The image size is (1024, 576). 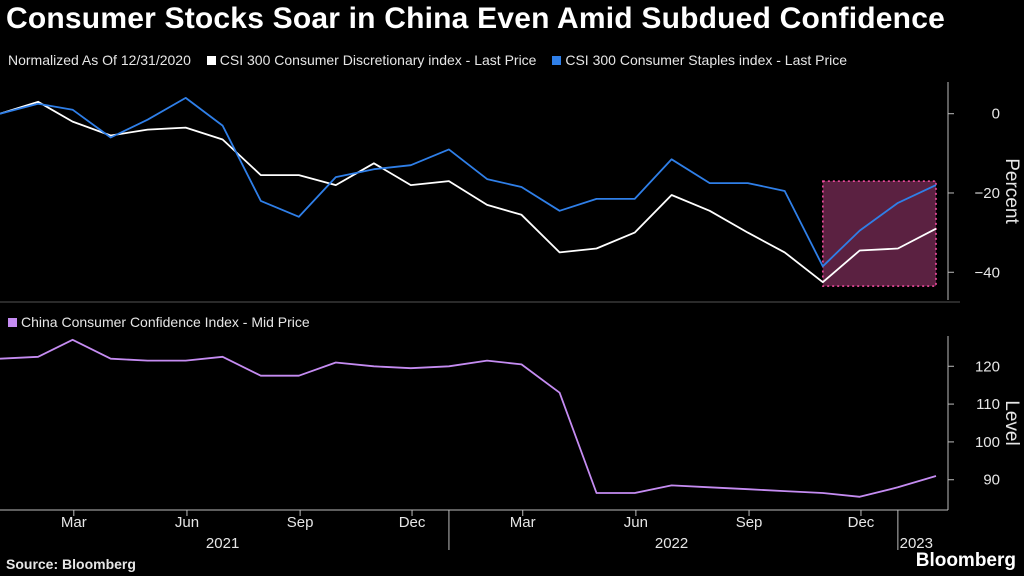 I want to click on y-tick-label-0-0: 0, so click(x=996, y=114).